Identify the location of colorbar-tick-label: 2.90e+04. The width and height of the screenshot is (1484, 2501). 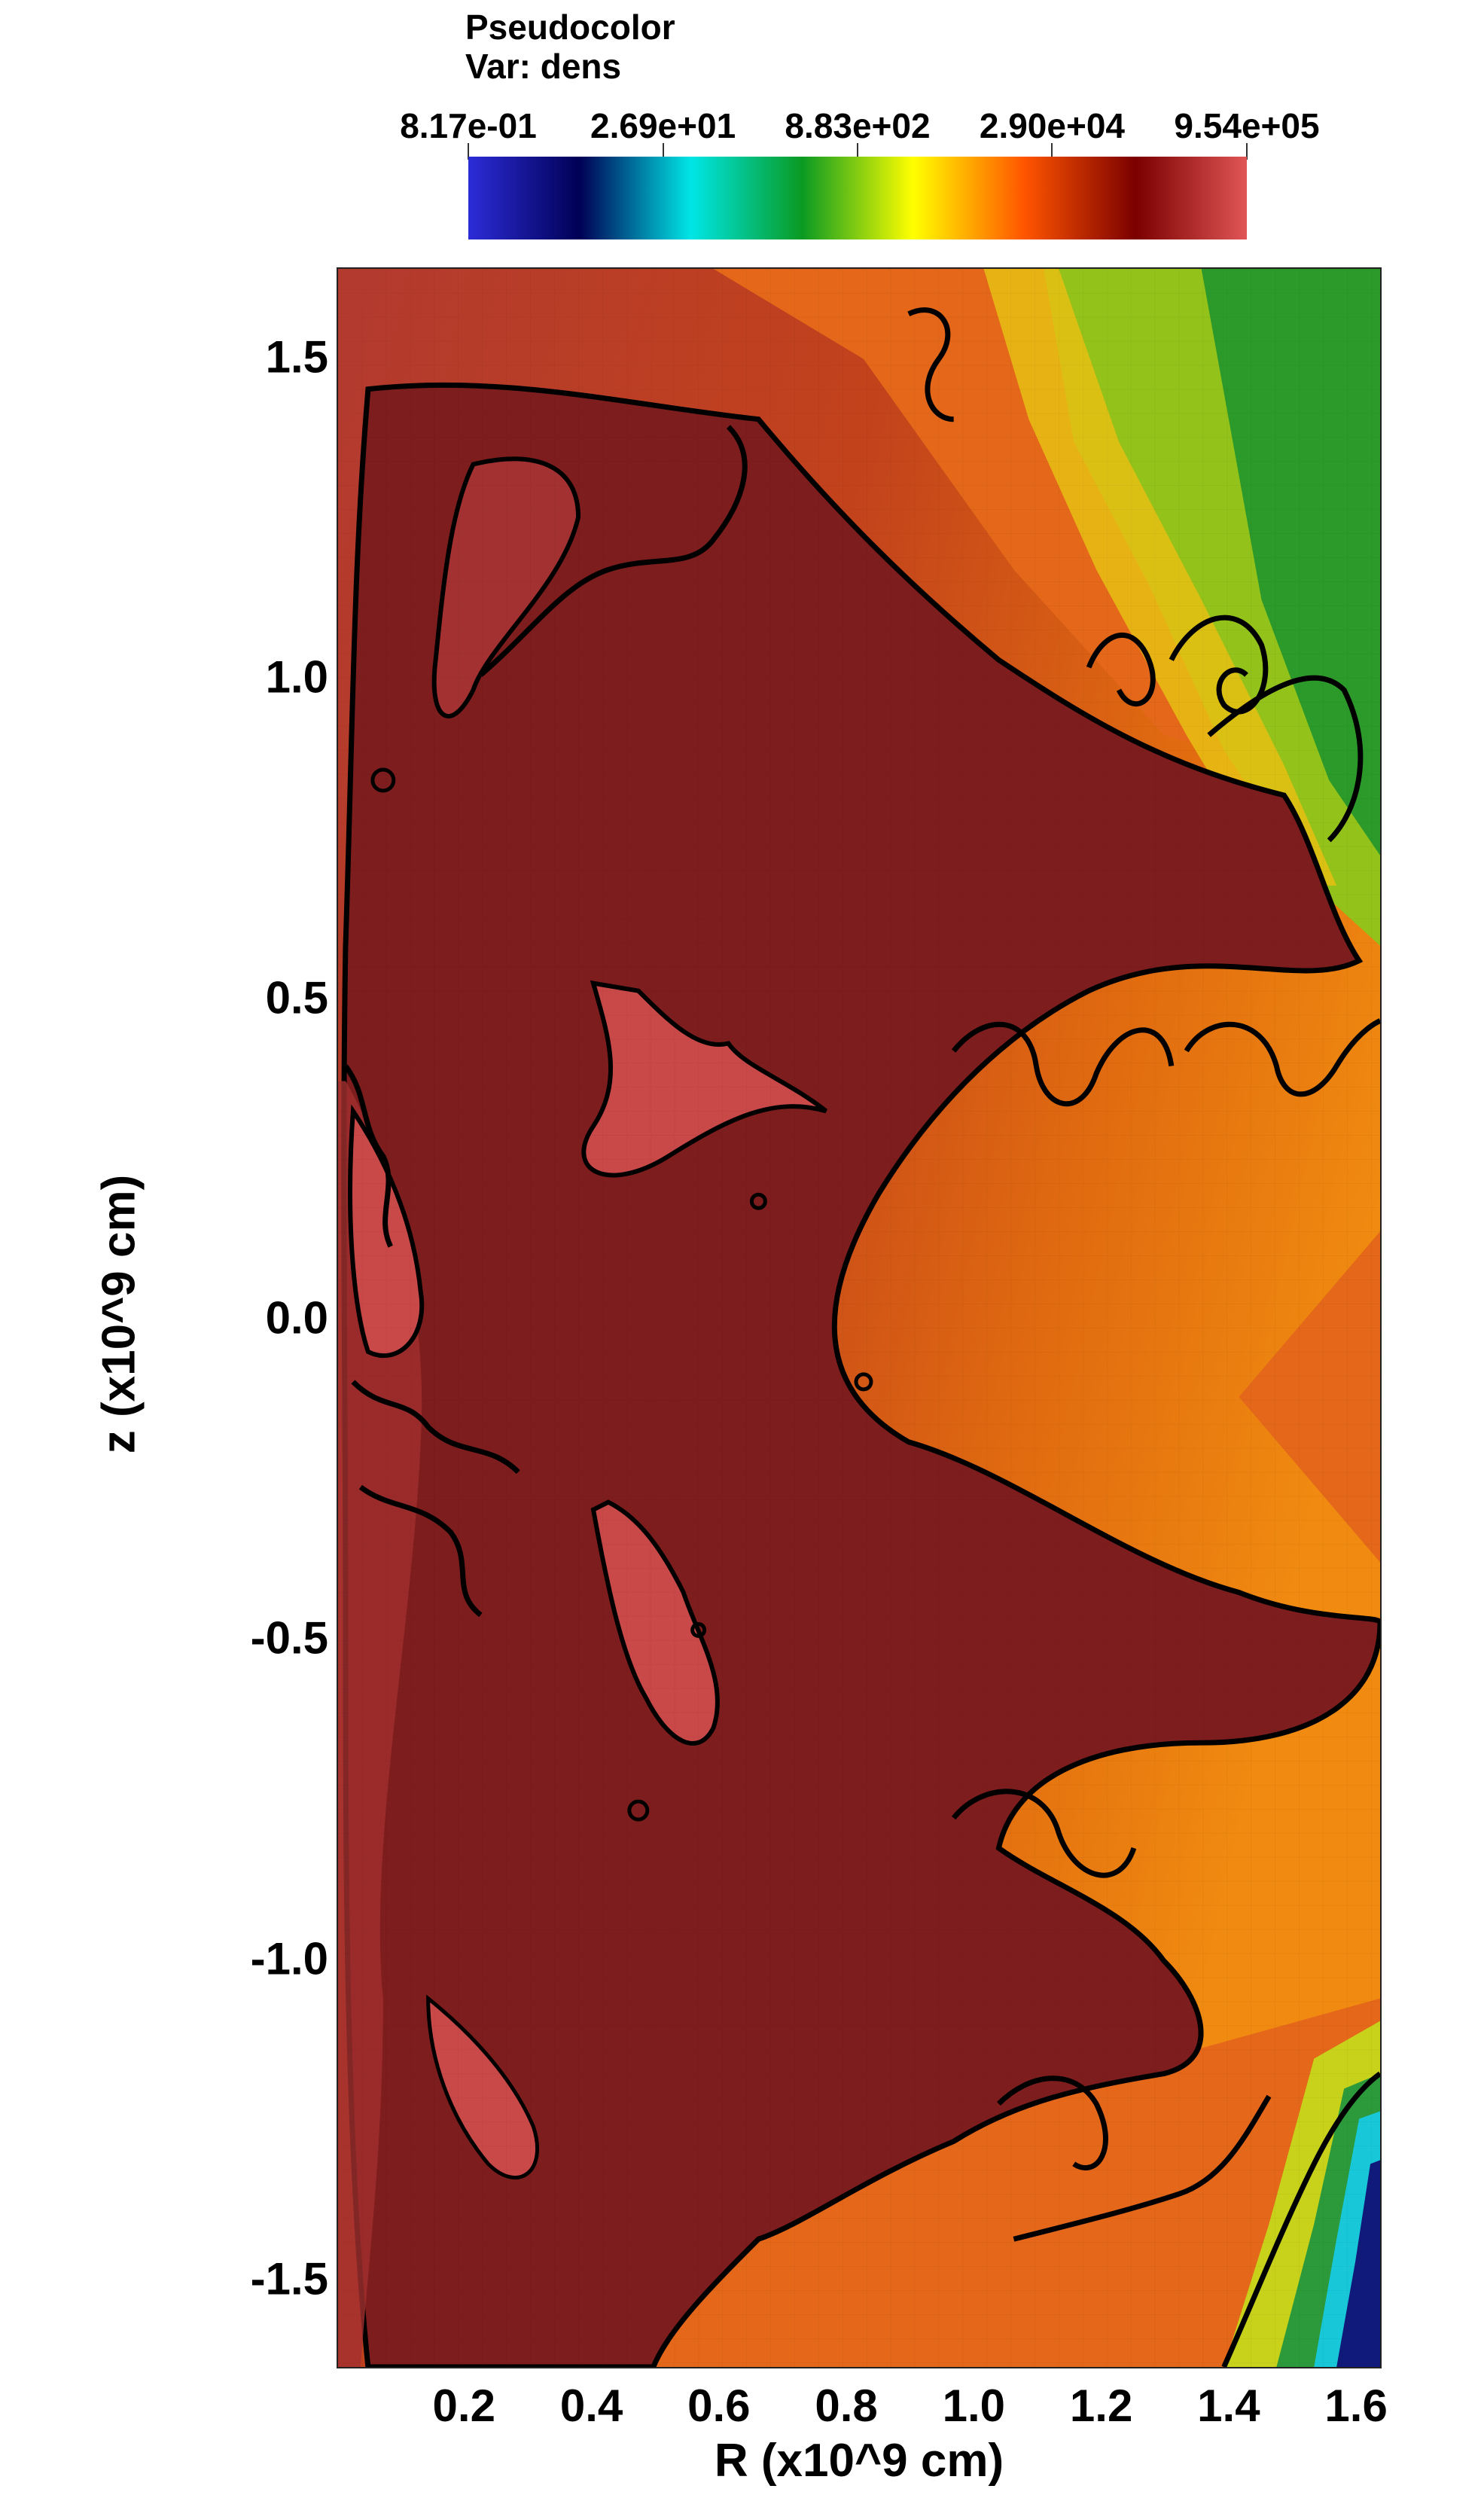
(1052, 125).